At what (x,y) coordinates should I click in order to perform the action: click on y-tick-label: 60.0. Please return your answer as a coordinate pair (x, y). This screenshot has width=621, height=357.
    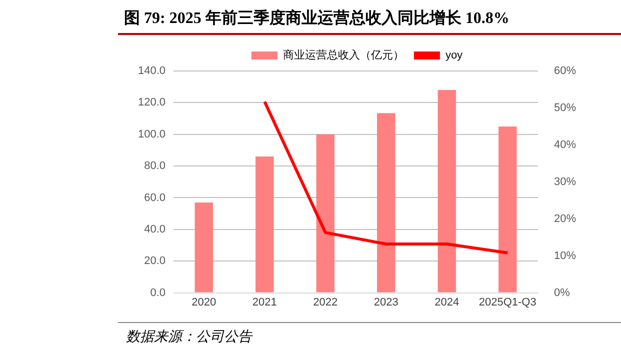
    Looking at the image, I should click on (155, 198).